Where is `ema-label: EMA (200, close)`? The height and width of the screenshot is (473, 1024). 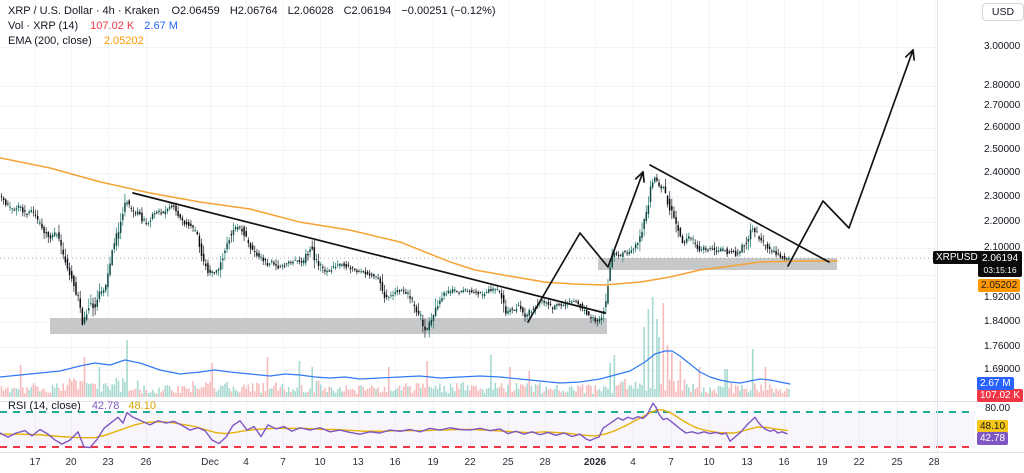
ema-label: EMA (200, close) is located at coordinates (50, 41).